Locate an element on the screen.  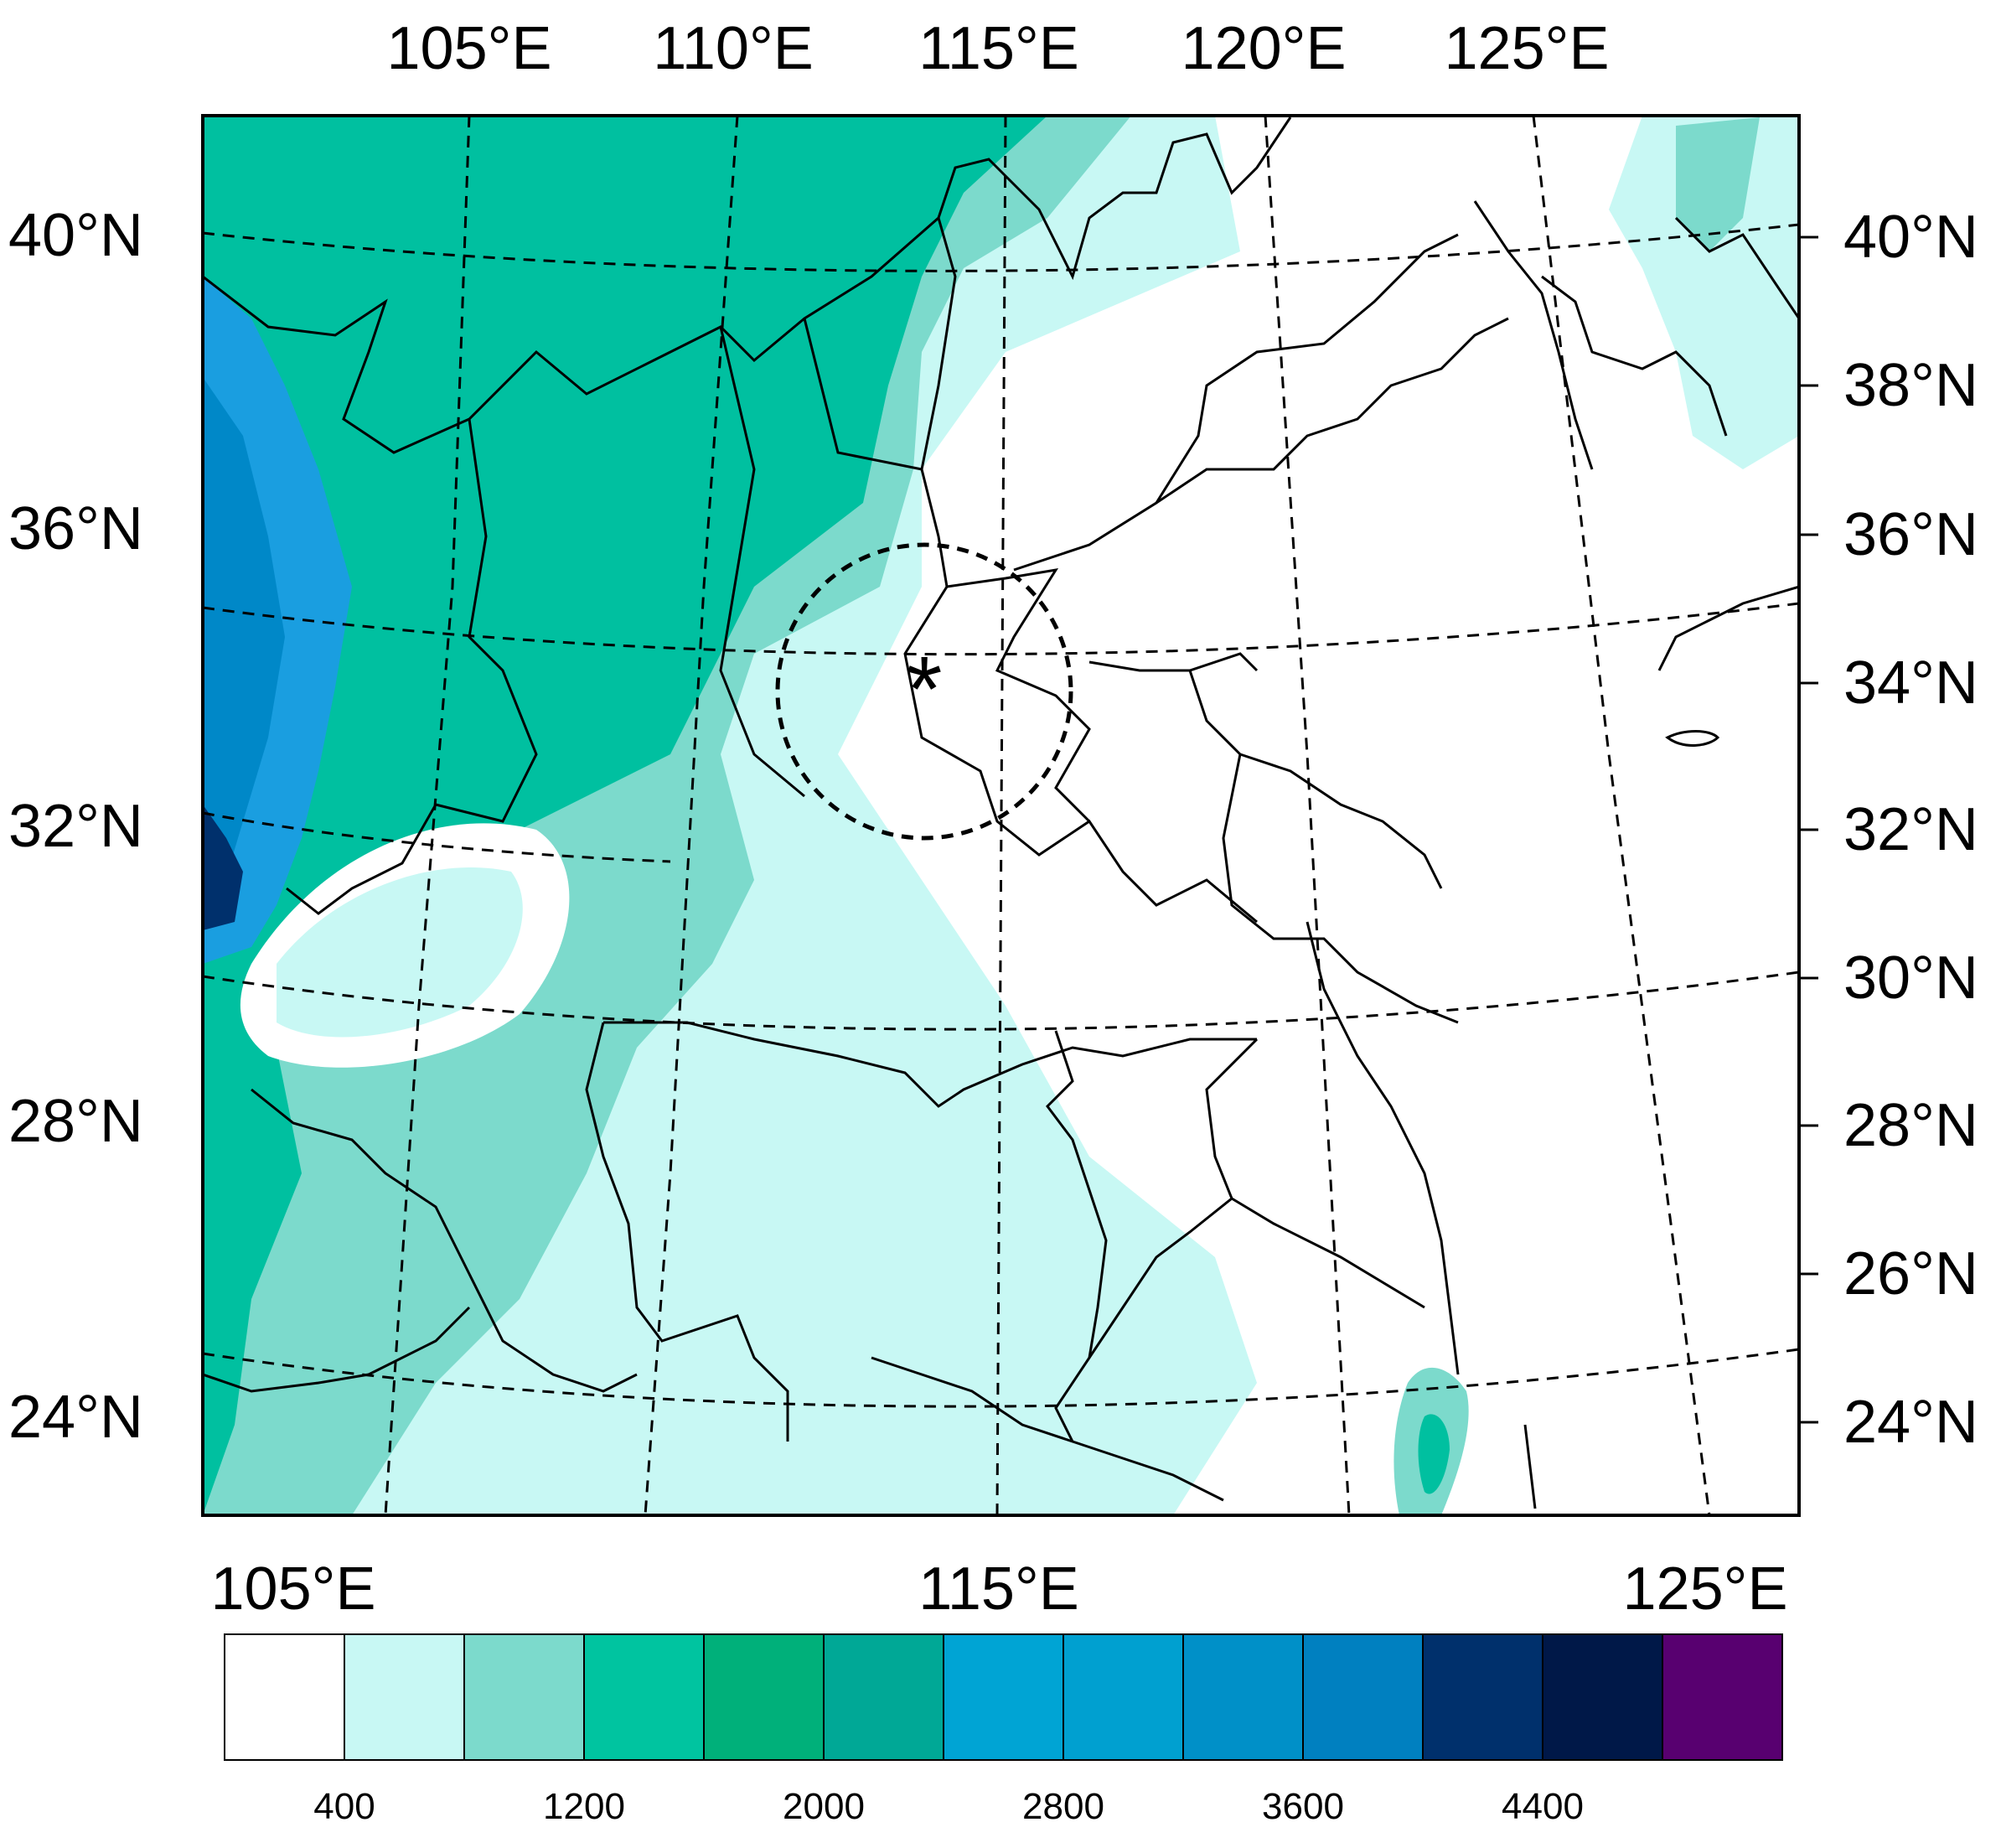
colorbar-label: 4400 is located at coordinates (1543, 1806).